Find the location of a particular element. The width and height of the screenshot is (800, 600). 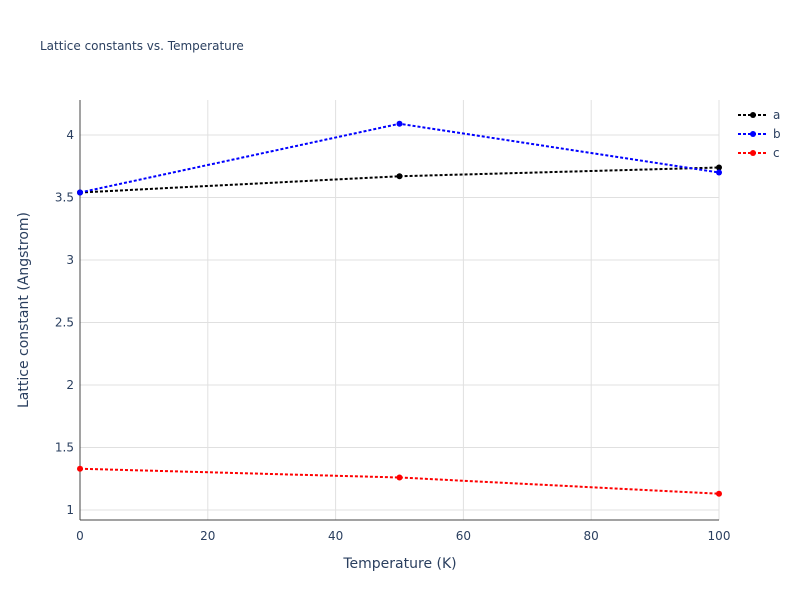

legend-label: b is located at coordinates (777, 134).